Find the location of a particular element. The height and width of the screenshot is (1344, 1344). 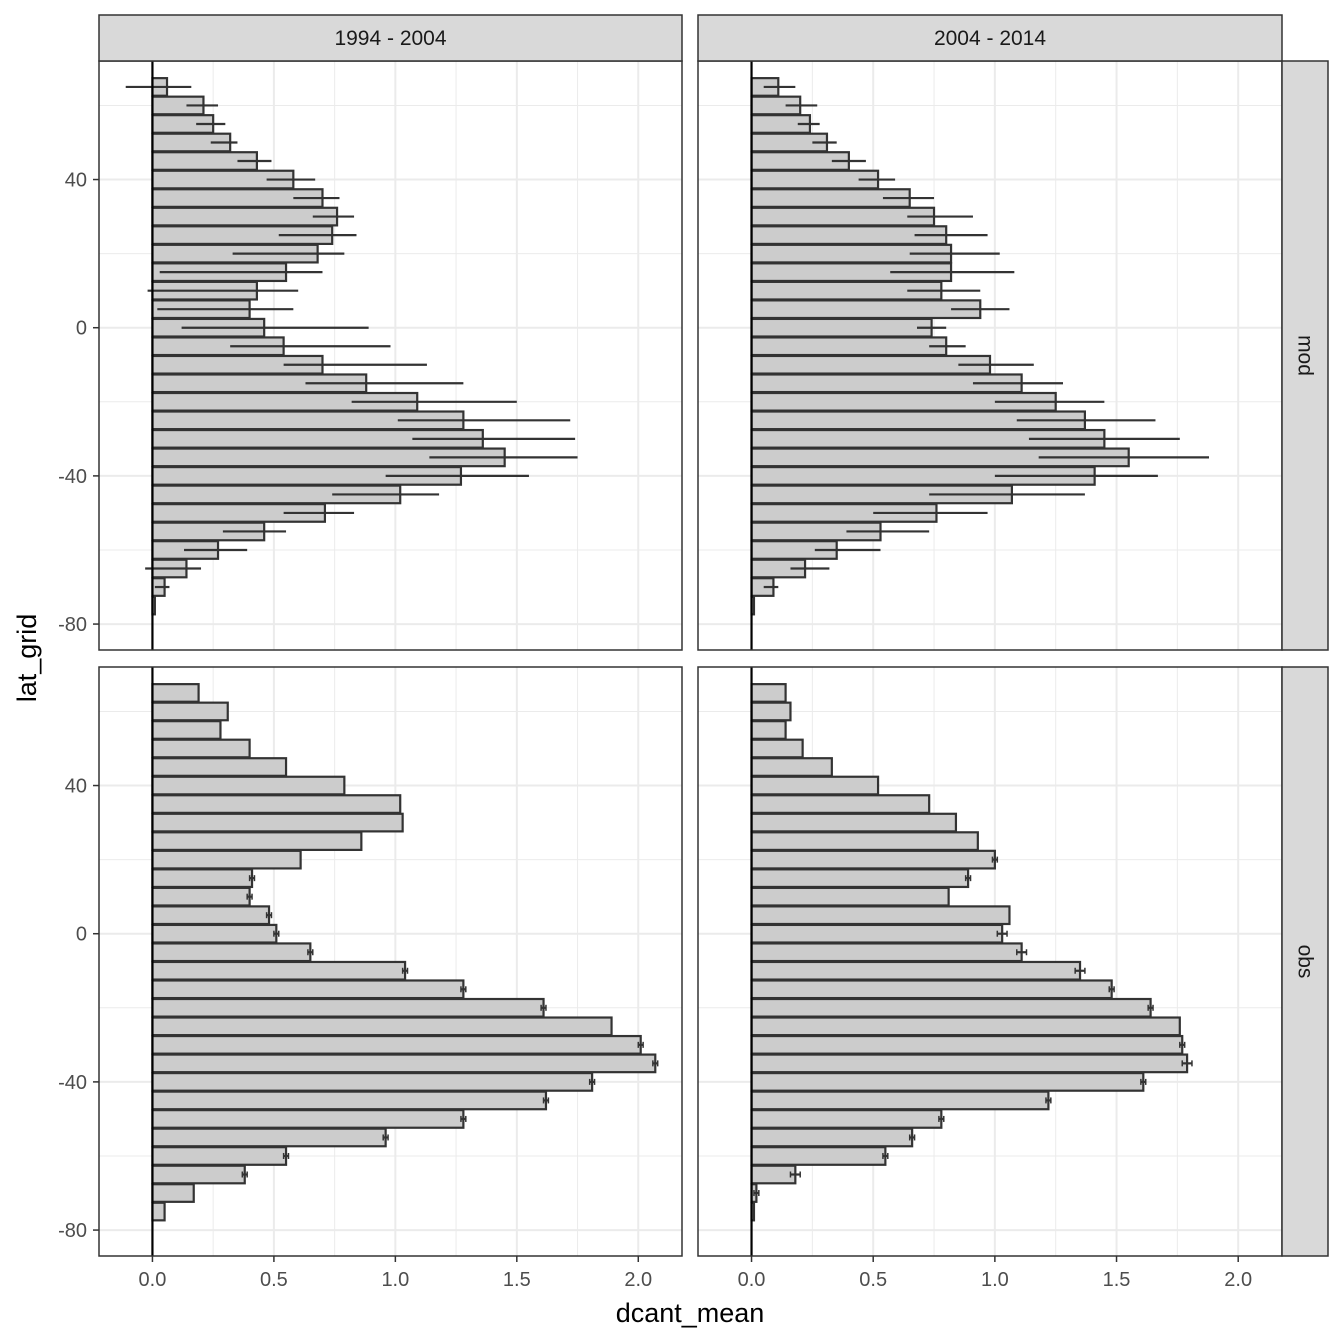

y-axis-title: lat_grid is located at coordinates (27, 658).